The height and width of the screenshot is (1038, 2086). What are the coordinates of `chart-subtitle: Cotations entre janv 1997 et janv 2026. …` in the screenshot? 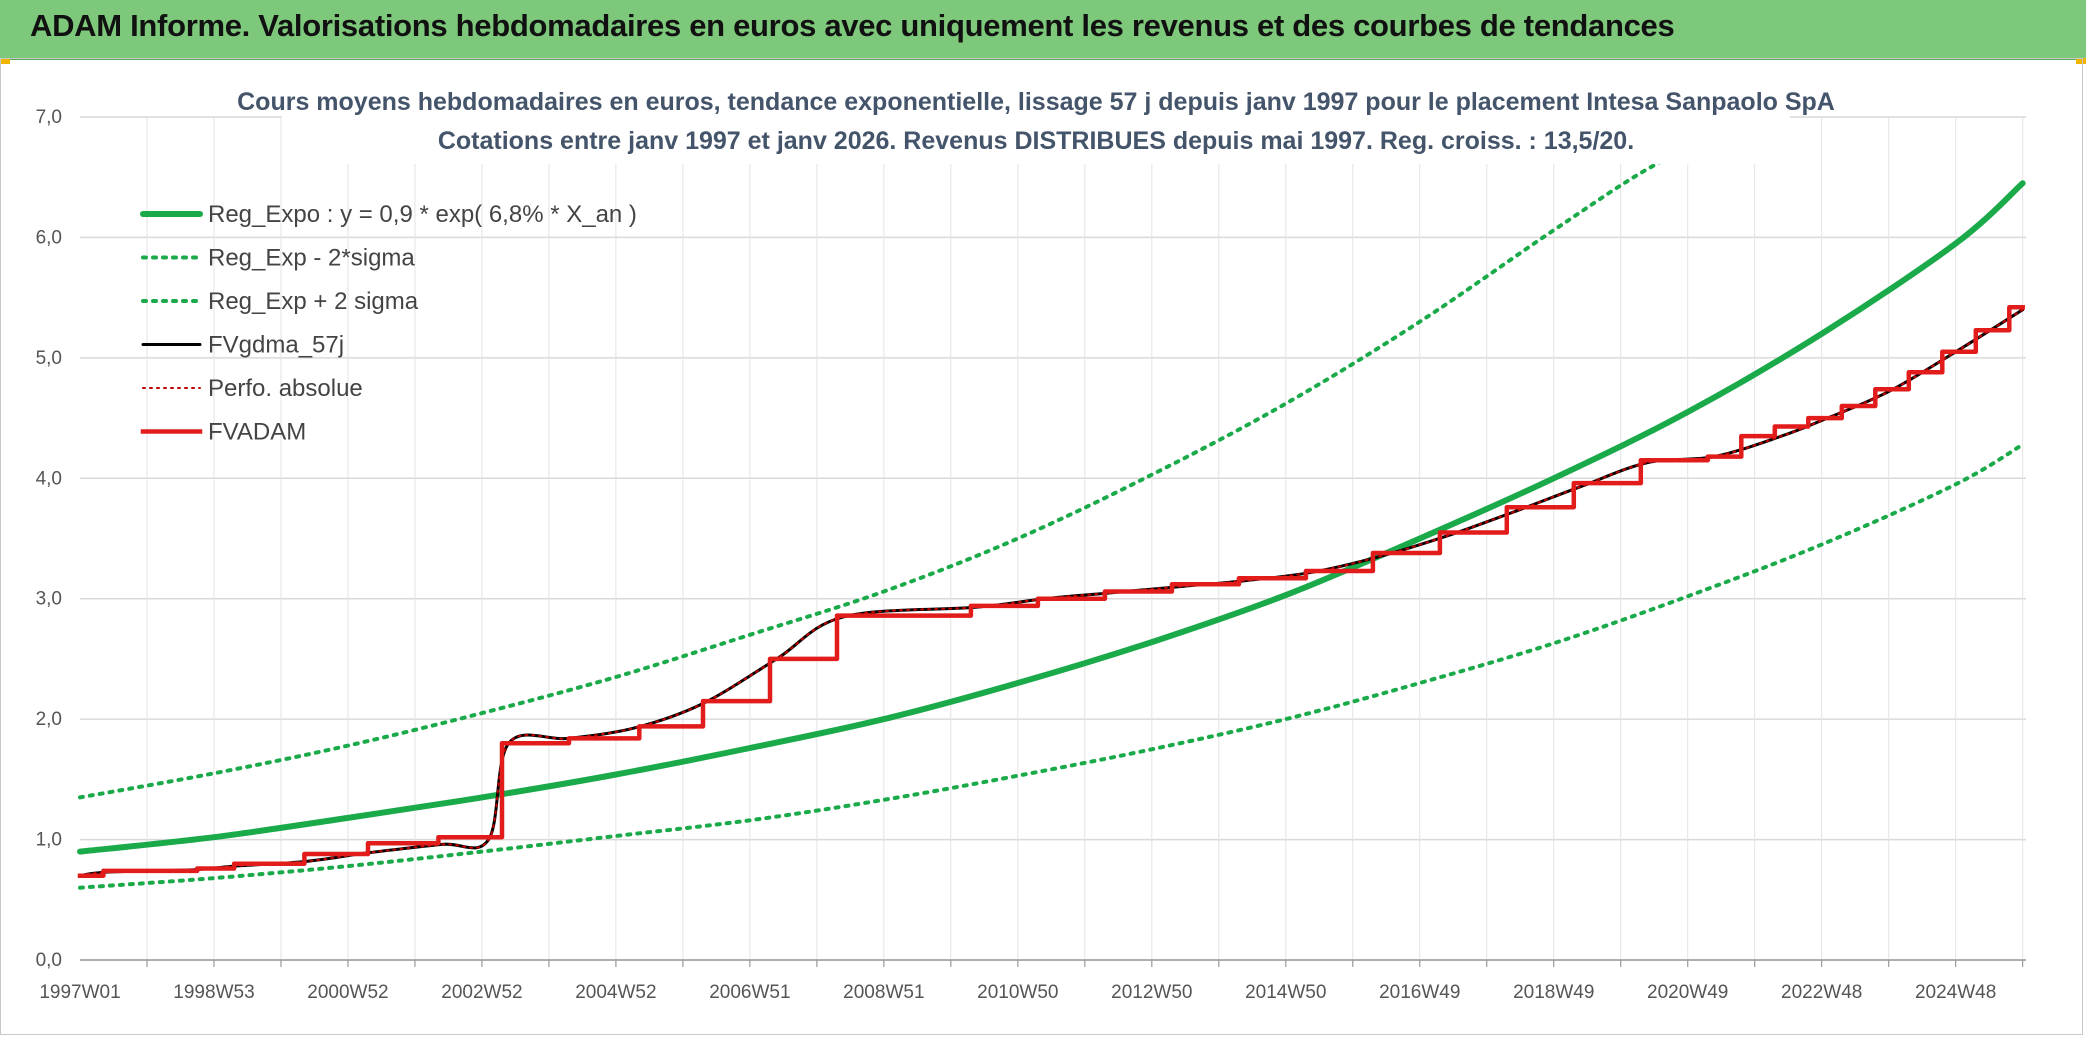 It's located at (1036, 141).